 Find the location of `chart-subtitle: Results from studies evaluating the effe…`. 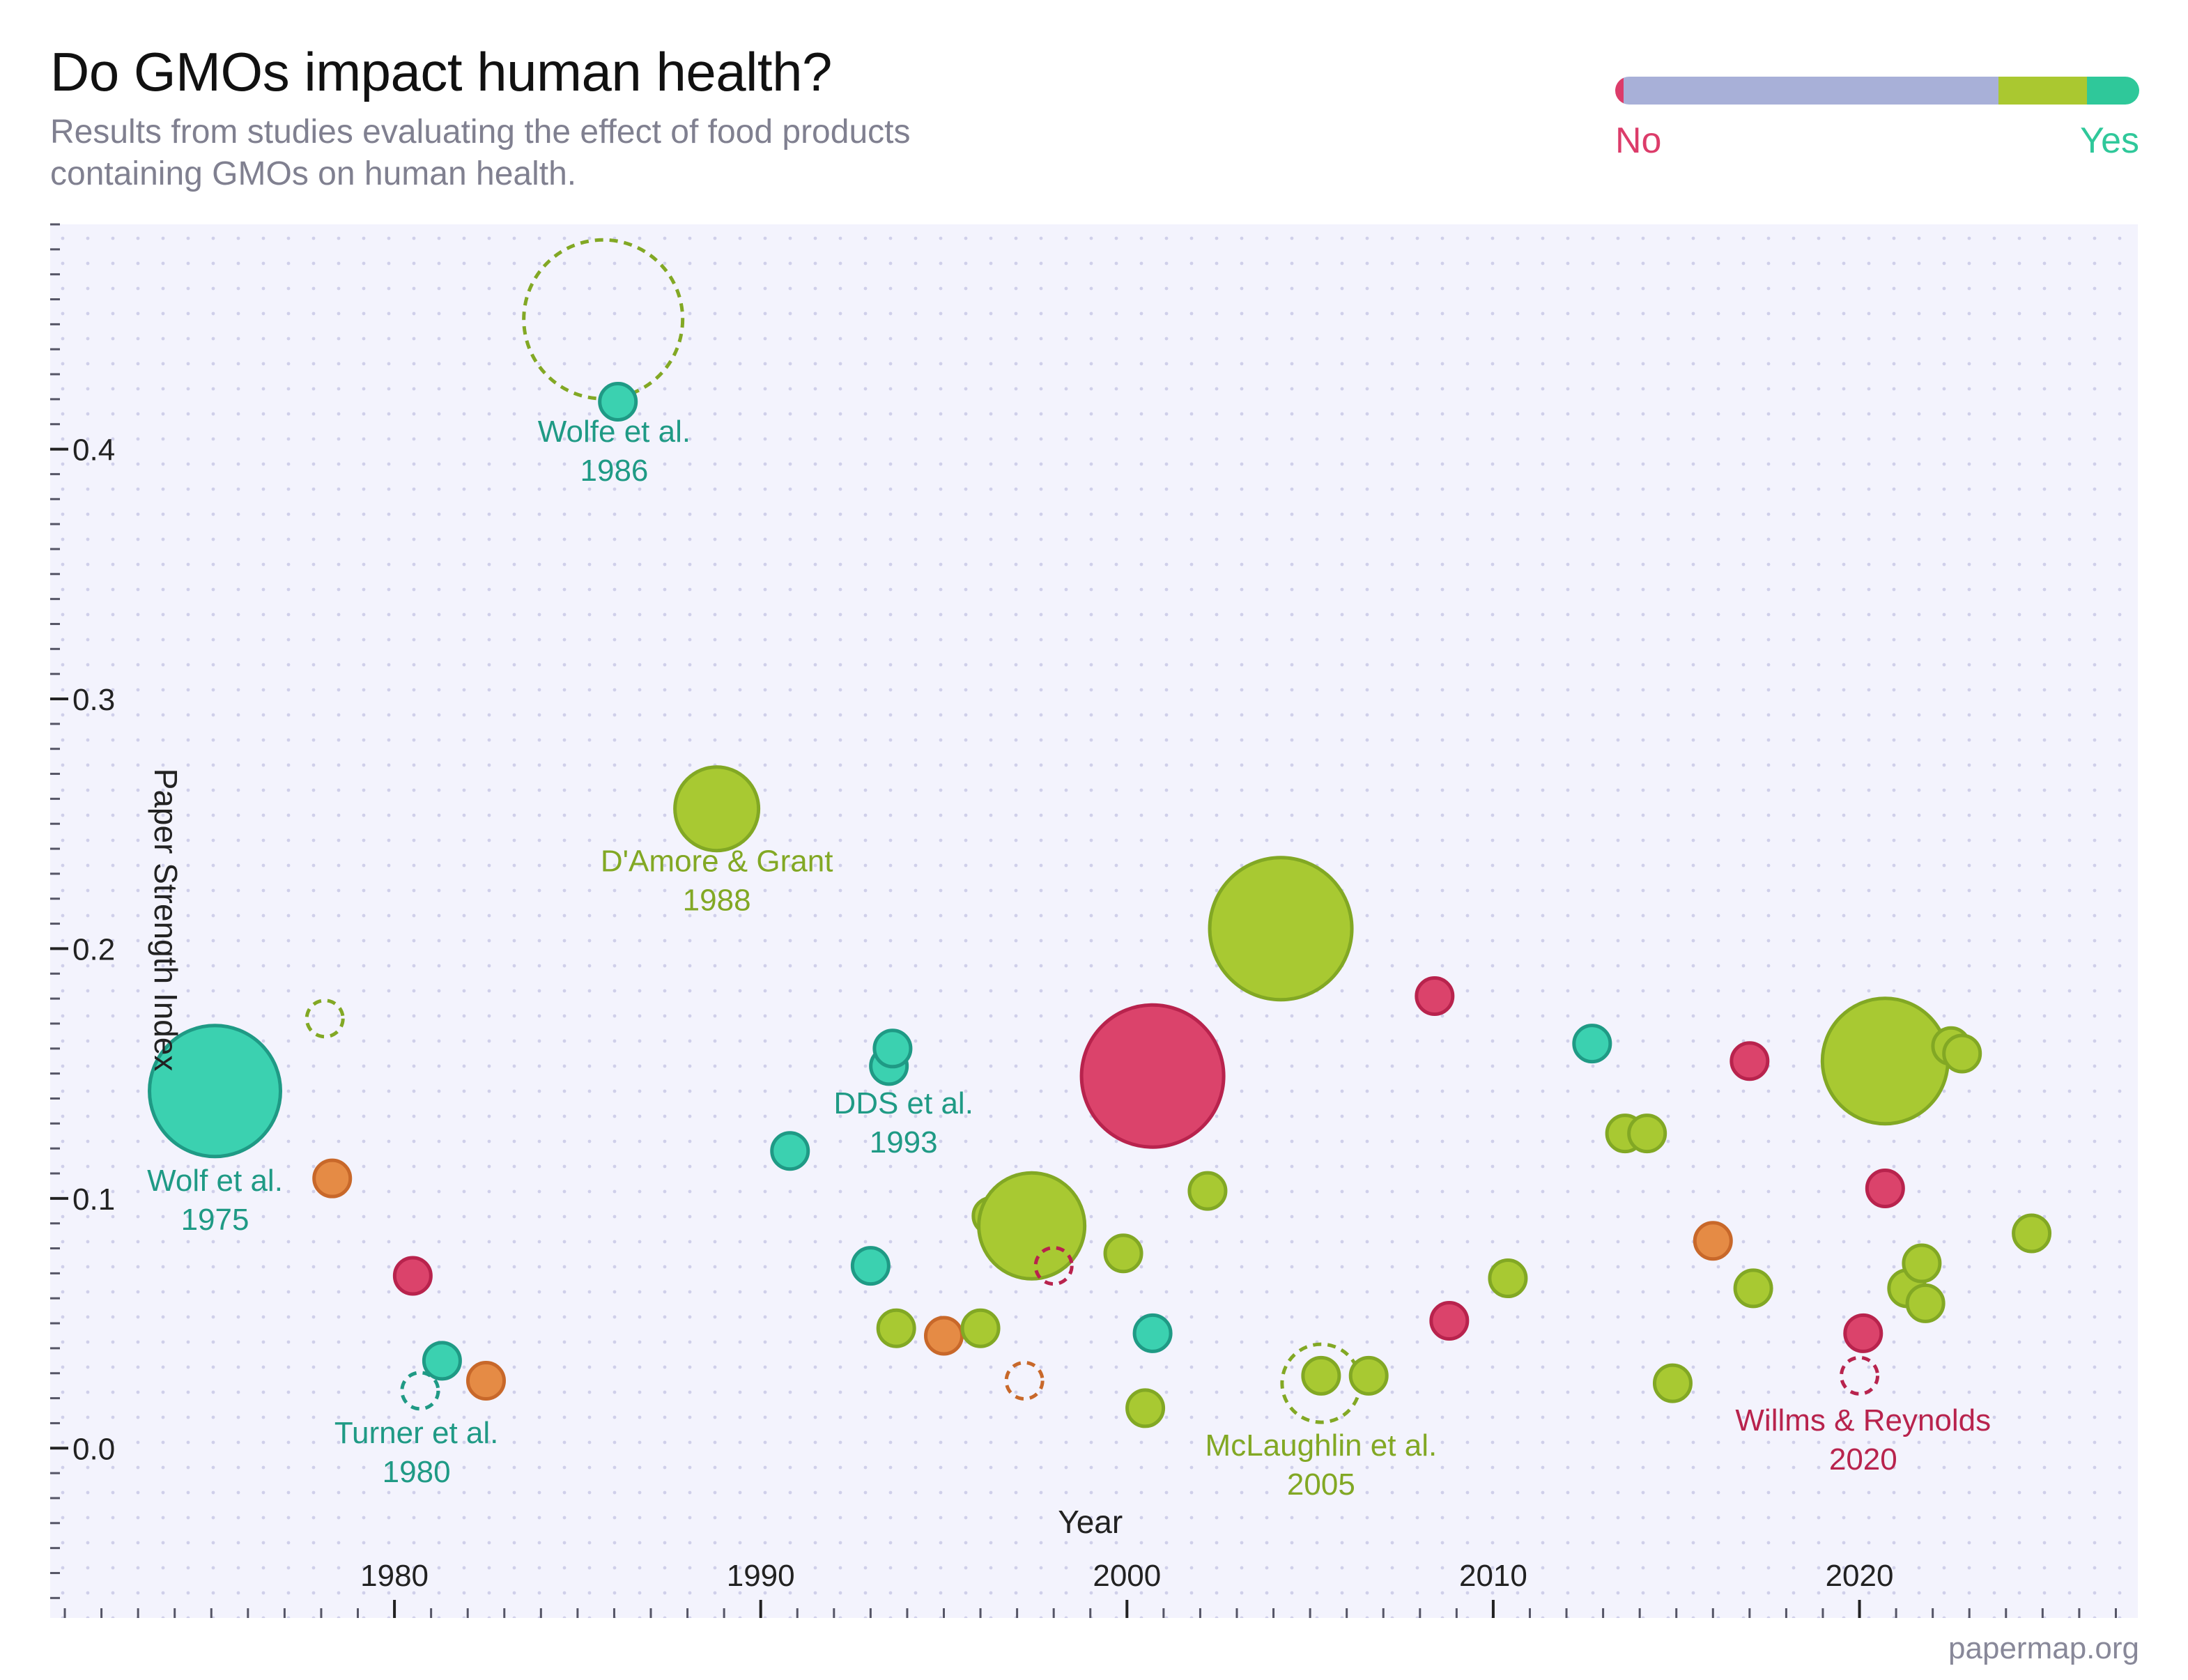

chart-subtitle: Results from studies evaluating the effe… is located at coordinates (480, 153).